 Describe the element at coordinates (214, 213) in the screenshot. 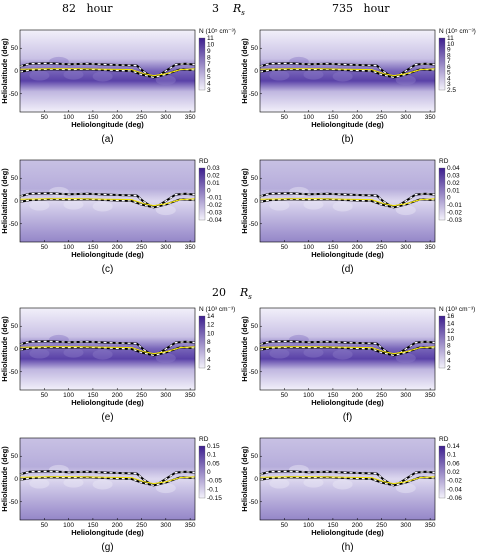

I see `legend-tick-label: -0.03` at that location.